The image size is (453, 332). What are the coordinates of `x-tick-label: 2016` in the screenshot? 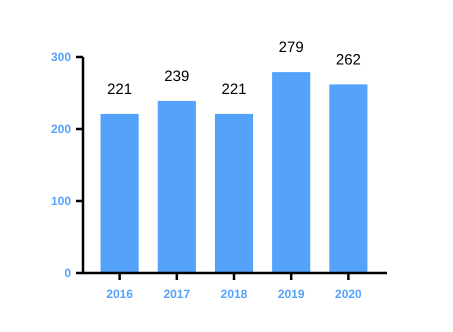 It's located at (120, 294).